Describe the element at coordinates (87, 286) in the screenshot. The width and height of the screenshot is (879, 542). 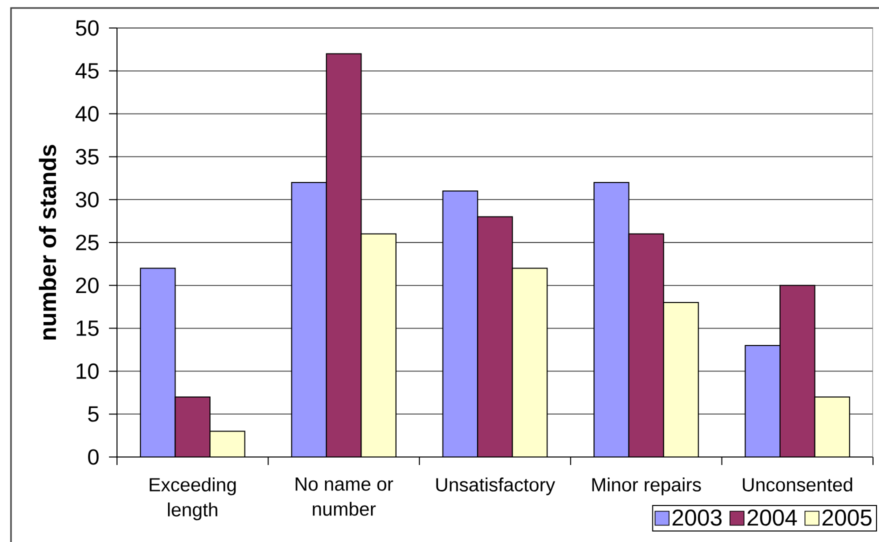
I see `y-tick-label: 20` at that location.